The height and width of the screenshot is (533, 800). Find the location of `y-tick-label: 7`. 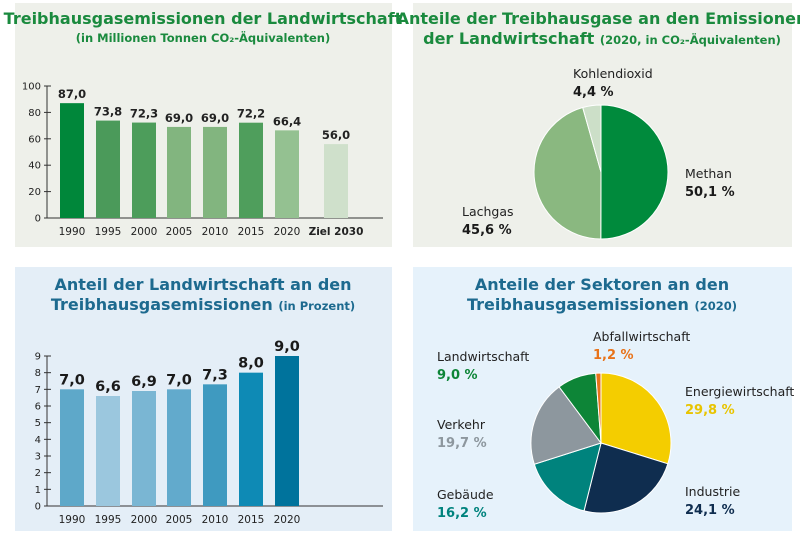

y-tick-label: 7 is located at coordinates (38, 390).